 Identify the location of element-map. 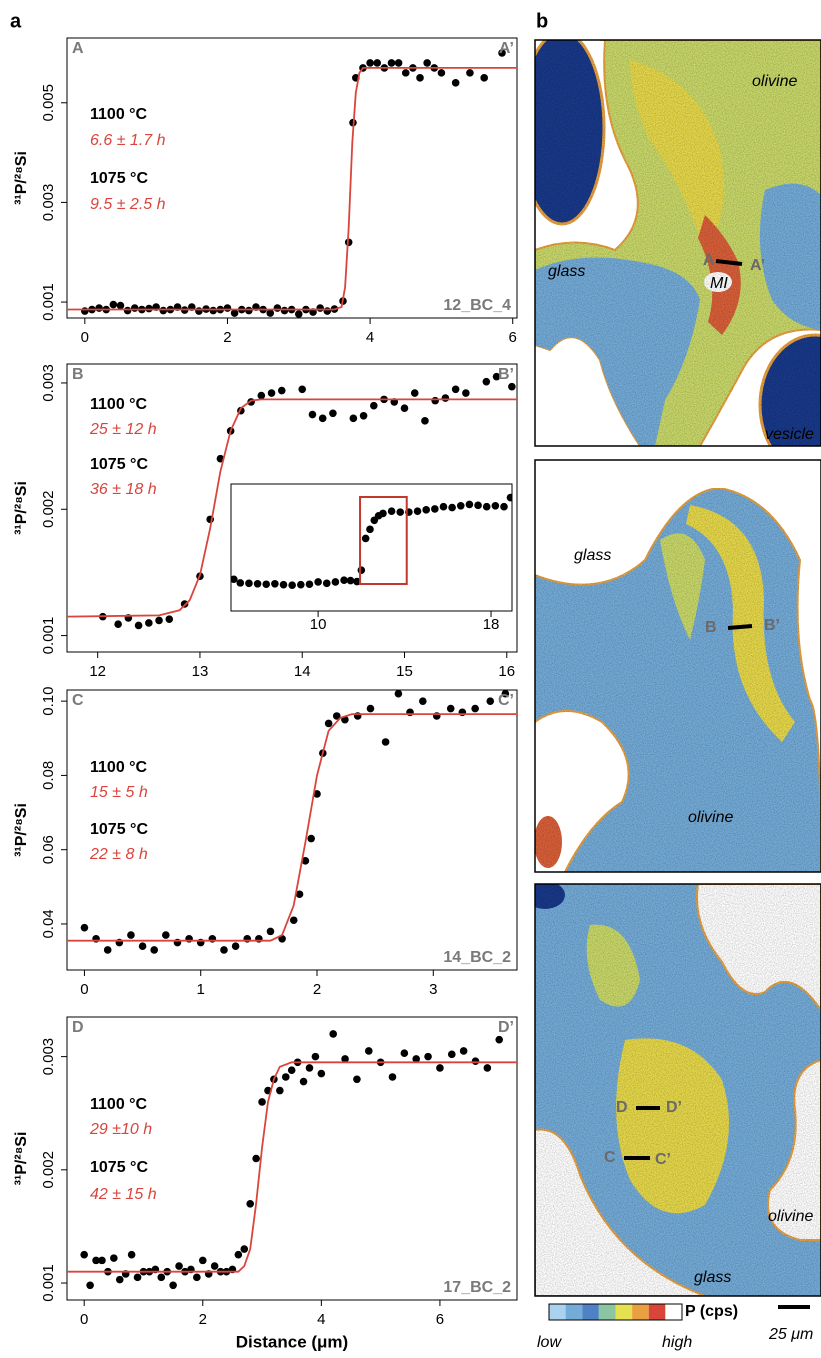
(678, 666).